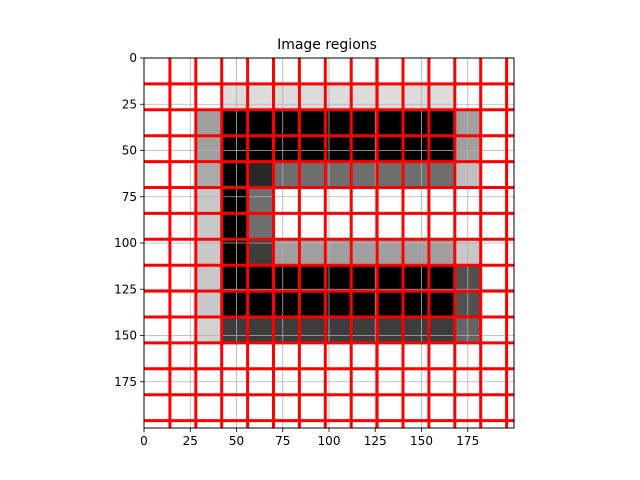 Image resolution: width=640 pixels, height=480 pixels. Describe the element at coordinates (125, 336) in the screenshot. I see `y-tick-label: 150` at that location.